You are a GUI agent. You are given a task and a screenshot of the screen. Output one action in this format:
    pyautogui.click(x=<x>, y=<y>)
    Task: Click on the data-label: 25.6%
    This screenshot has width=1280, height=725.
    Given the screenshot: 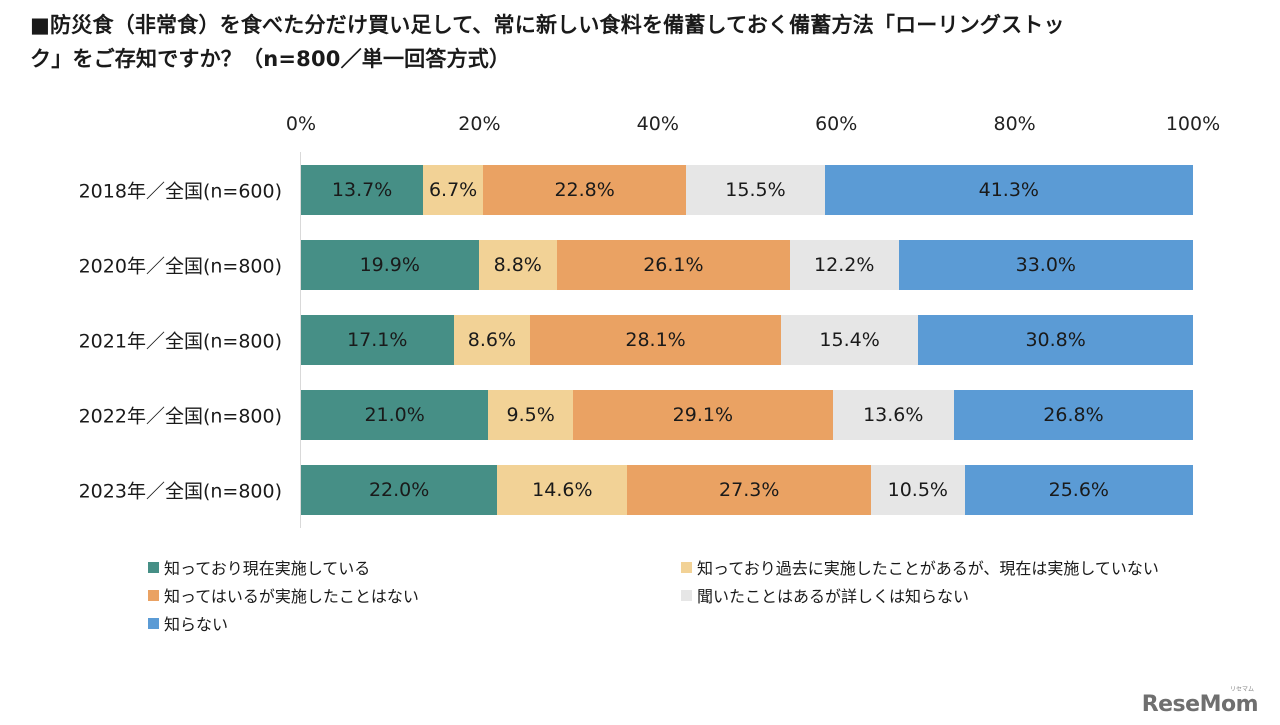 What is the action you would take?
    pyautogui.click(x=1078, y=490)
    